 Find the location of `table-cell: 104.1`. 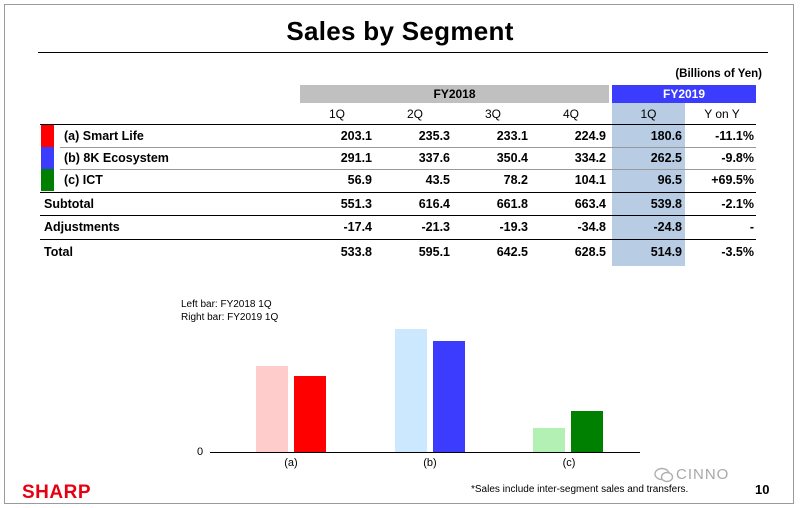

table-cell: 104.1 is located at coordinates (590, 180).